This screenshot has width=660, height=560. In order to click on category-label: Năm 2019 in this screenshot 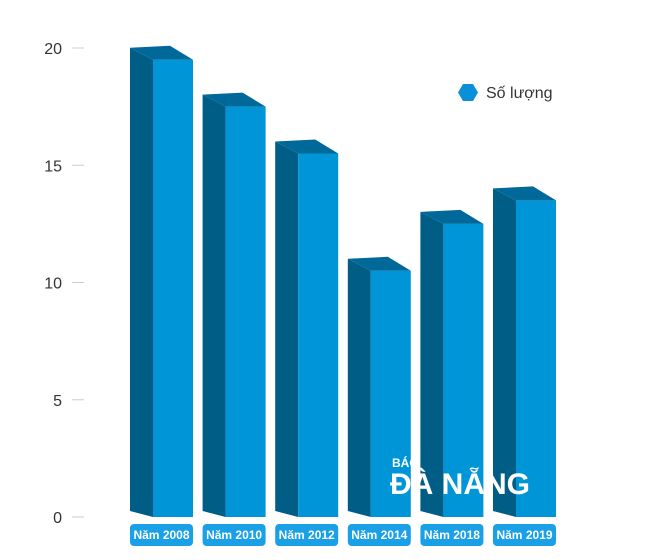, I will do `click(524, 535)`.